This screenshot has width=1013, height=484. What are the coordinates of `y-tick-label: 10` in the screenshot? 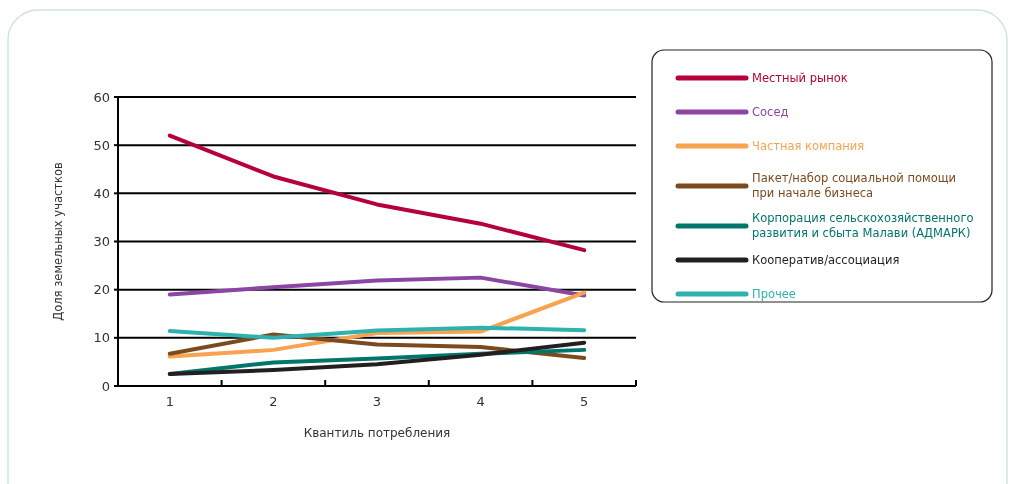 It's located at (101, 338).